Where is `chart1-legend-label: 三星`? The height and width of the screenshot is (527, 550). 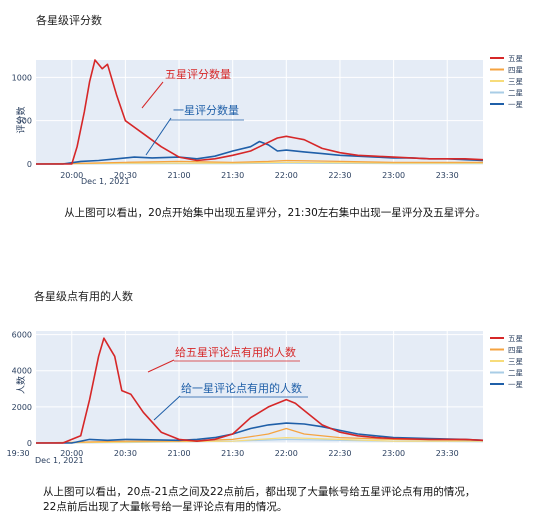 chart1-legend-label: 三星 is located at coordinates (515, 81).